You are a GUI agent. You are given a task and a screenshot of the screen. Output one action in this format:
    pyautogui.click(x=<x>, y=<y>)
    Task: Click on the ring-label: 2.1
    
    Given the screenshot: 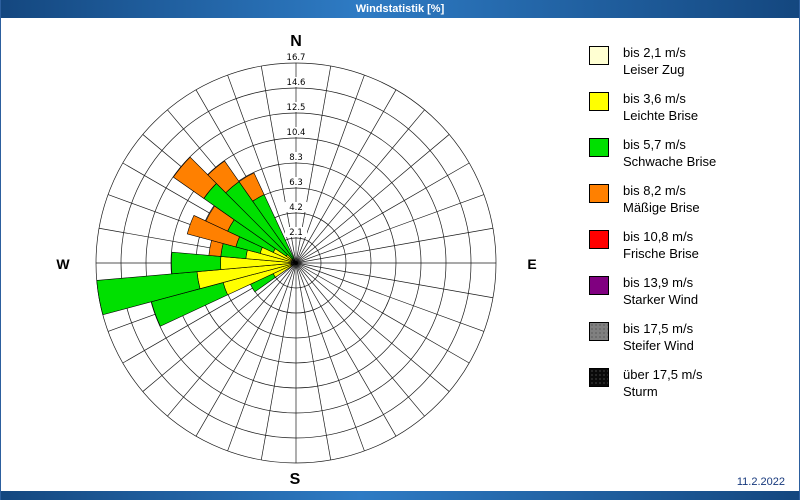 What is the action you would take?
    pyautogui.click(x=296, y=233)
    